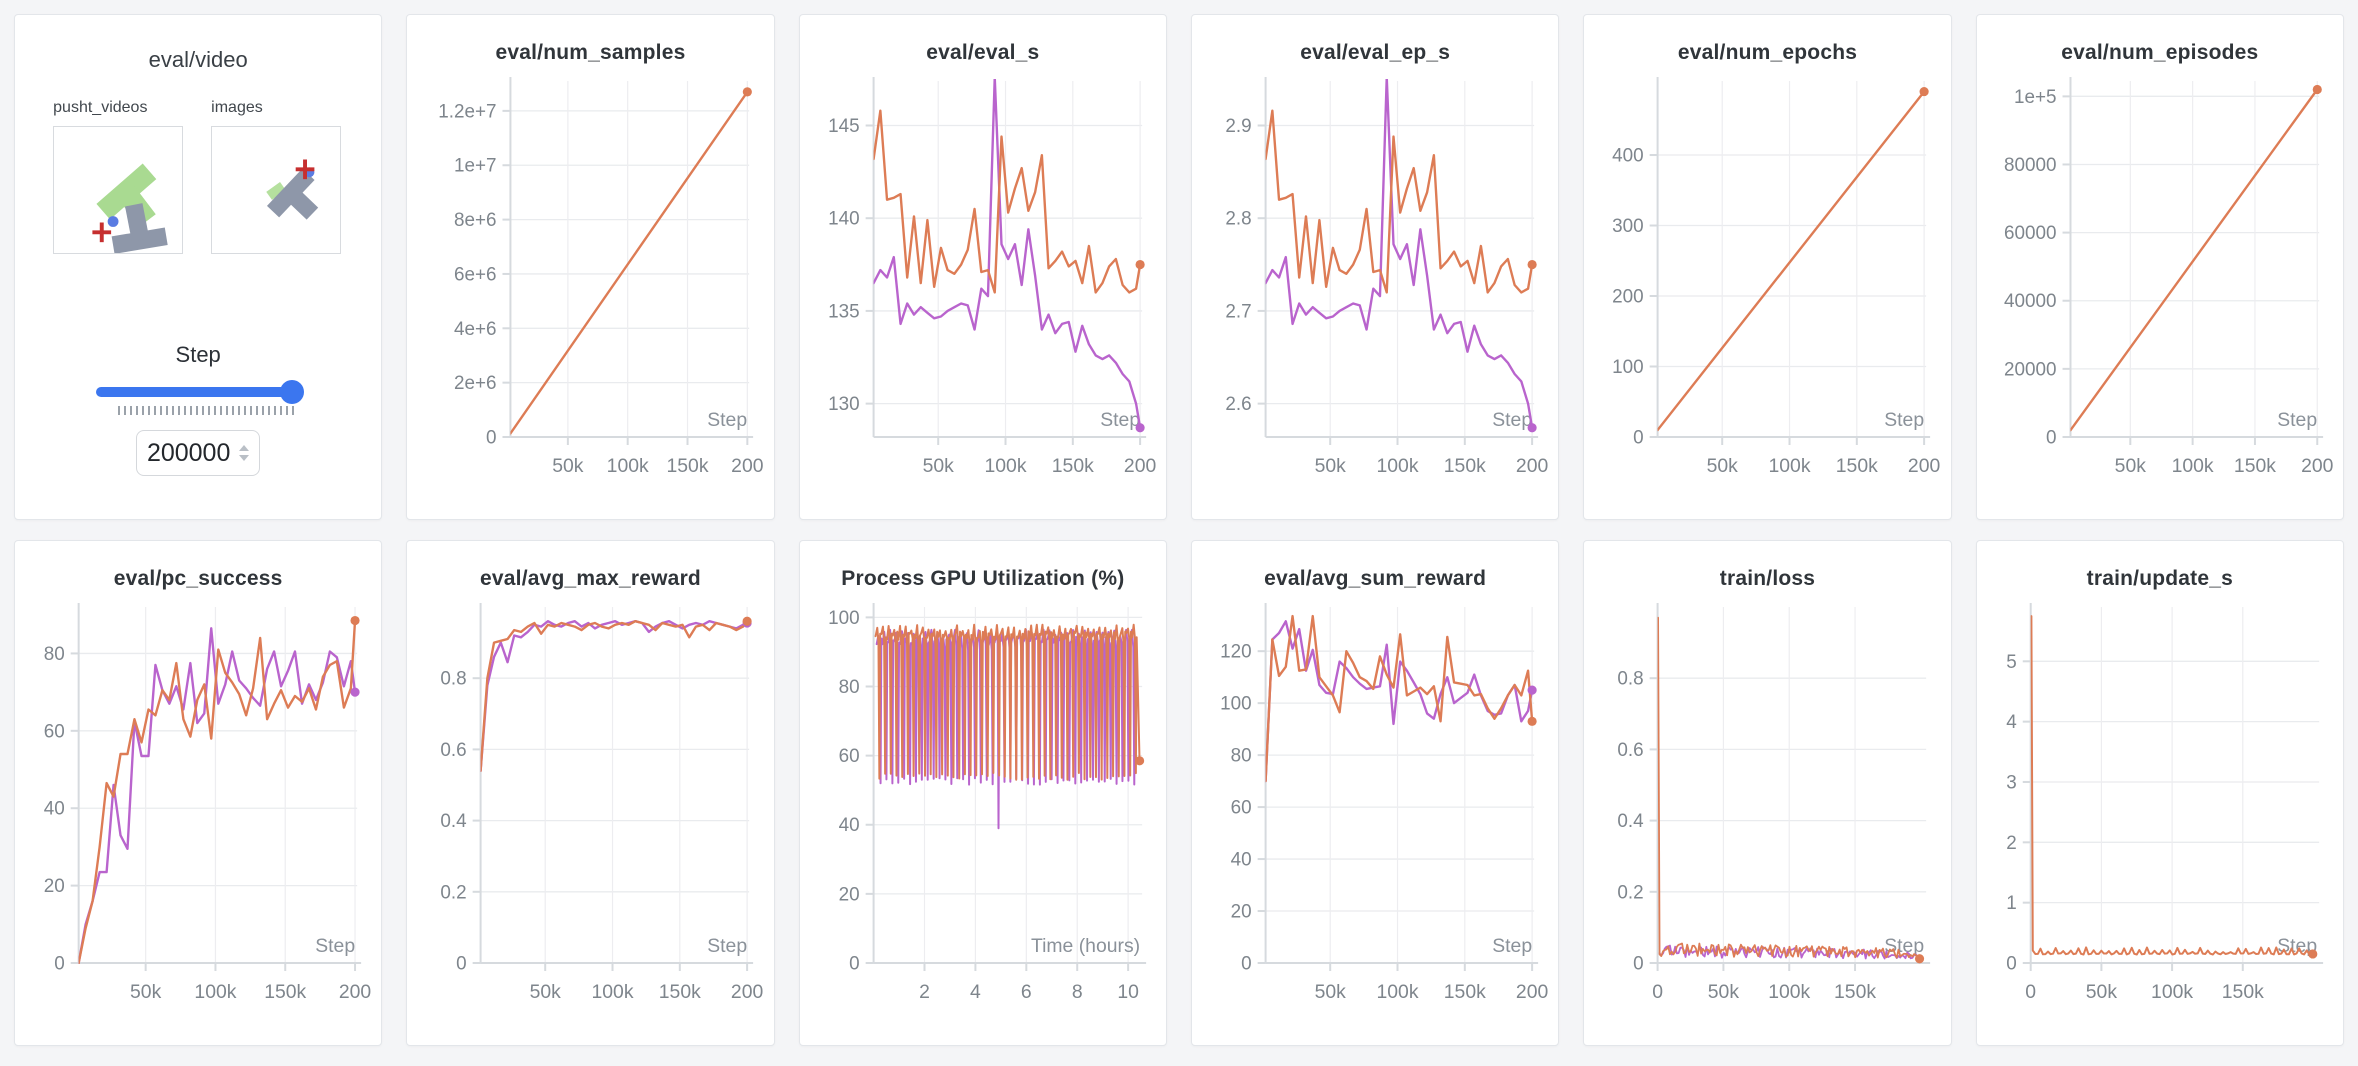 The width and height of the screenshot is (2358, 1066). What do you see at coordinates (1767, 289) in the screenshot?
I see `chart-plot: 0 100 200 300 400 50k 100k 150k 200 Step` at bounding box center [1767, 289].